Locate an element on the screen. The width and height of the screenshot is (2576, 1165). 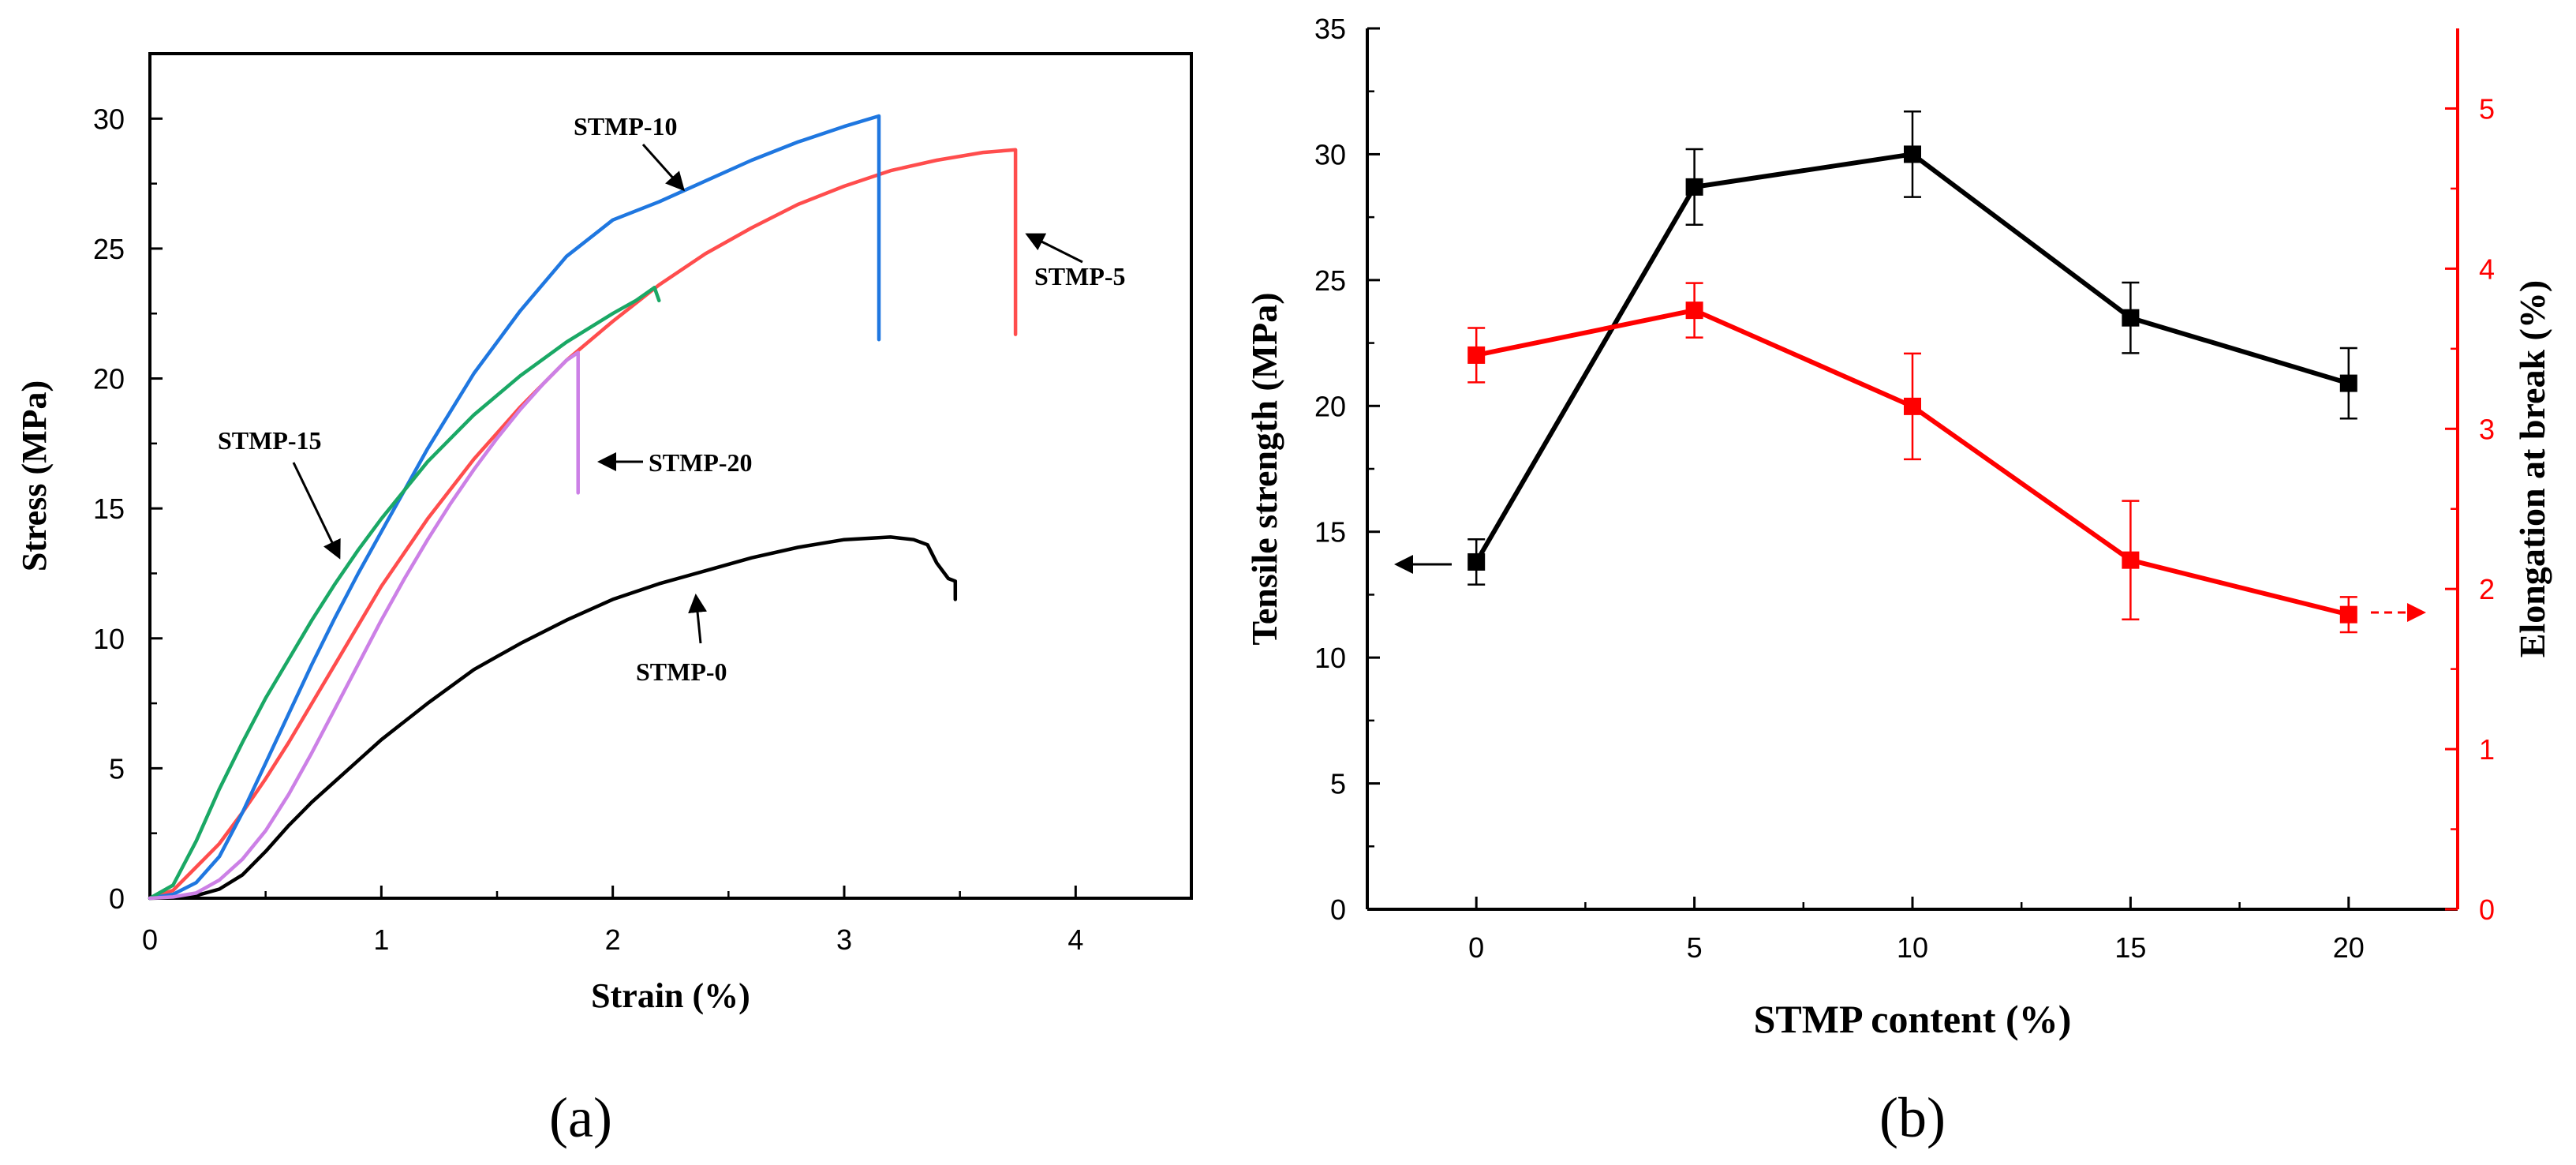
y-tick-label: 35 is located at coordinates (1330, 29).